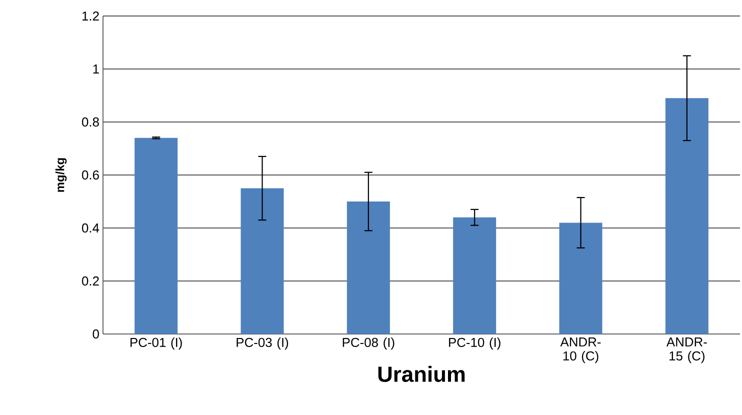 The image size is (742, 415). What do you see at coordinates (368, 344) in the screenshot?
I see `x-tick-label: PC-08 (I)` at bounding box center [368, 344].